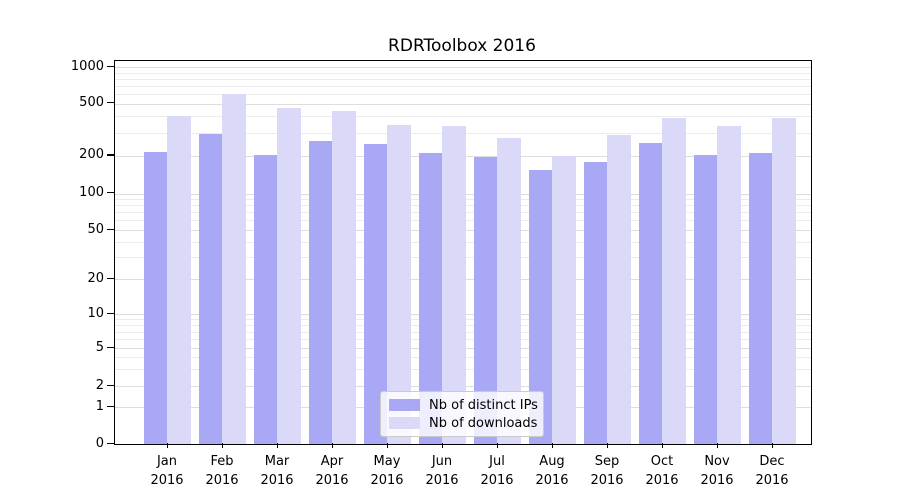 This screenshot has height=500, width=900. I want to click on bar-ips-jan, so click(155, 297).